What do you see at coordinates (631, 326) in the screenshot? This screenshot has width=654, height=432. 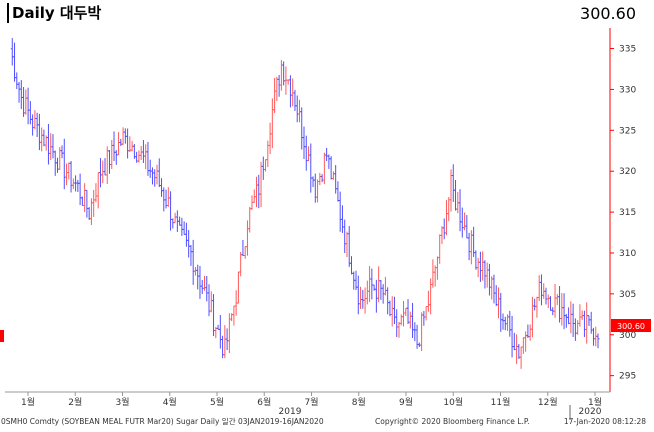 I see `last-price-tag: 300.60` at bounding box center [631, 326].